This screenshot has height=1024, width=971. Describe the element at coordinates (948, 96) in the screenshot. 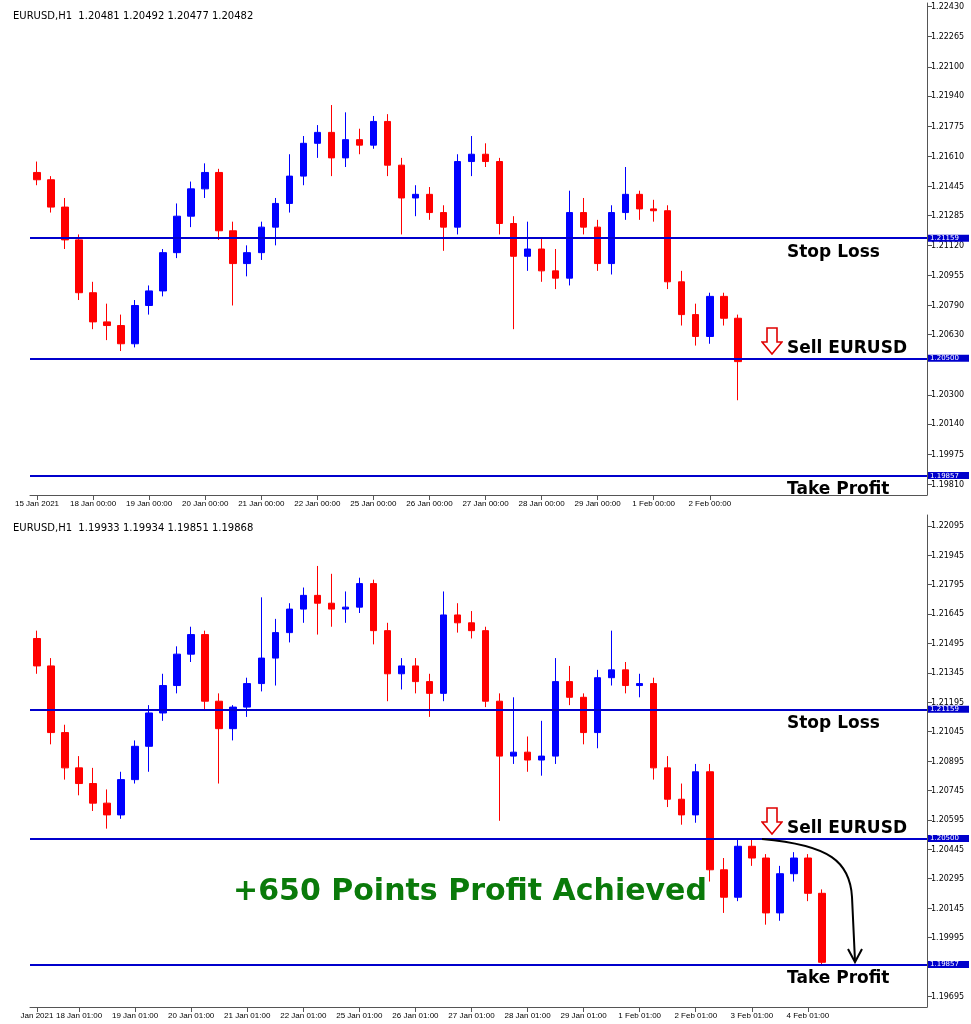

I see `y-tick-label: 1.21940` at that location.